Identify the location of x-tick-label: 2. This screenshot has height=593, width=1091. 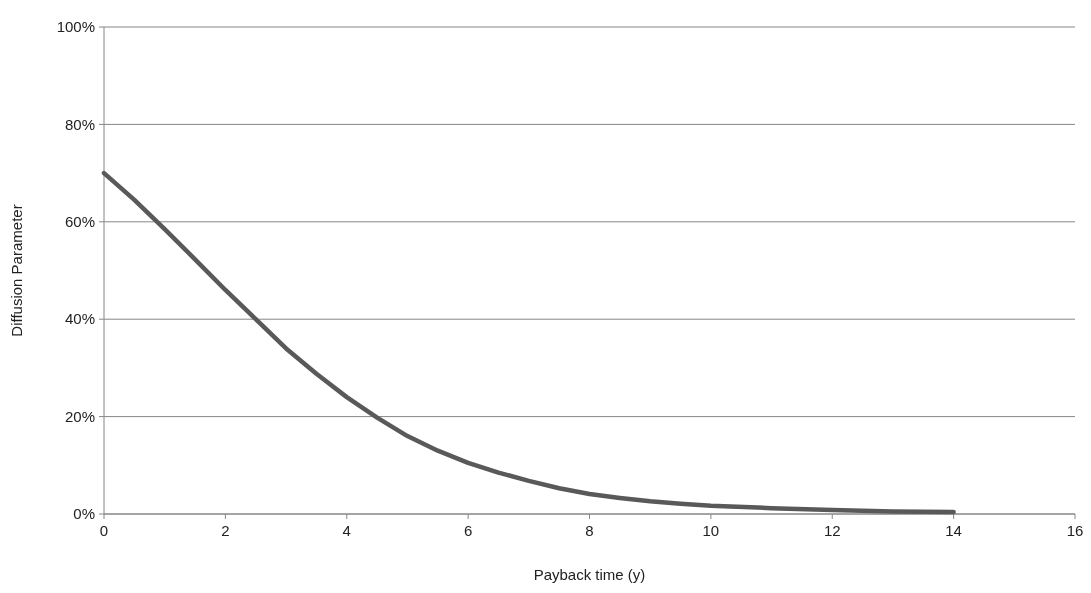
(225, 530).